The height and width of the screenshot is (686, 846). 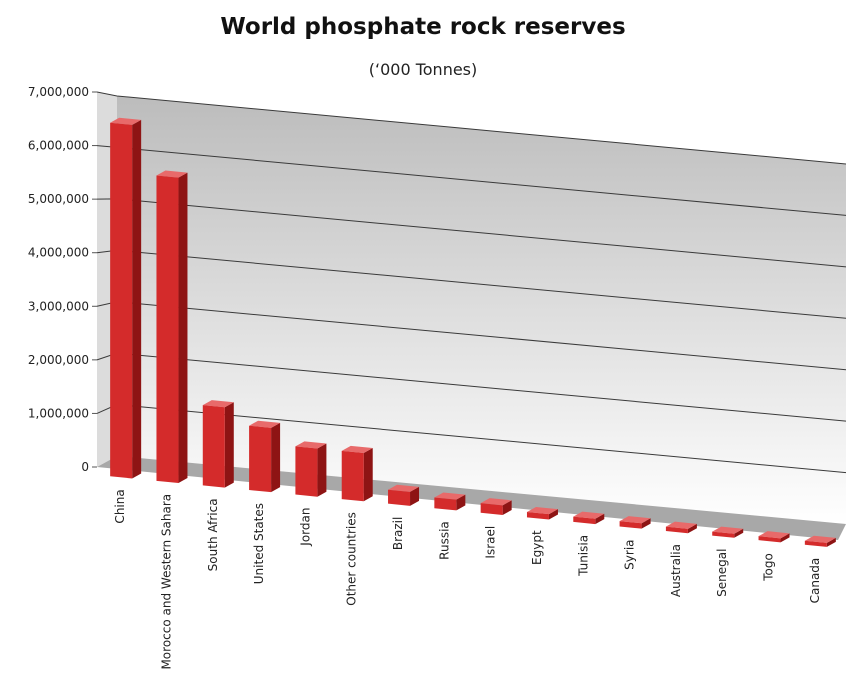 I want to click on x-tick-label: Russia, so click(x=444, y=540).